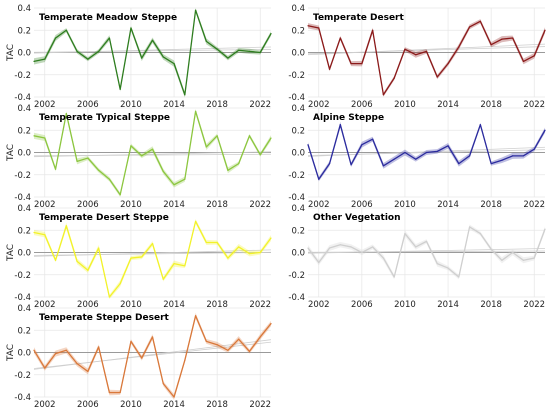  I want to click on x-tick-label: 2002, so click(319, 305).